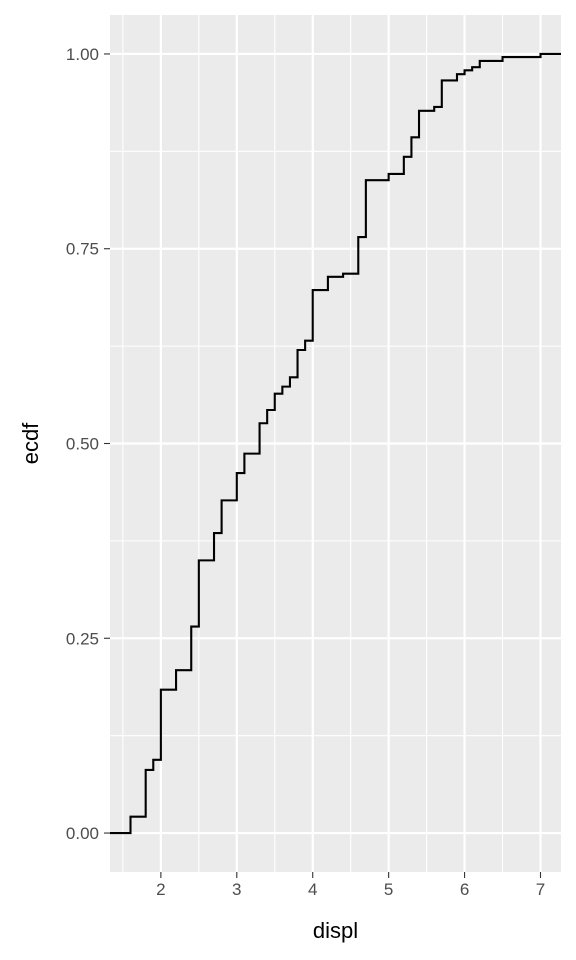  What do you see at coordinates (464, 889) in the screenshot?
I see `x-tick-label: 6` at bounding box center [464, 889].